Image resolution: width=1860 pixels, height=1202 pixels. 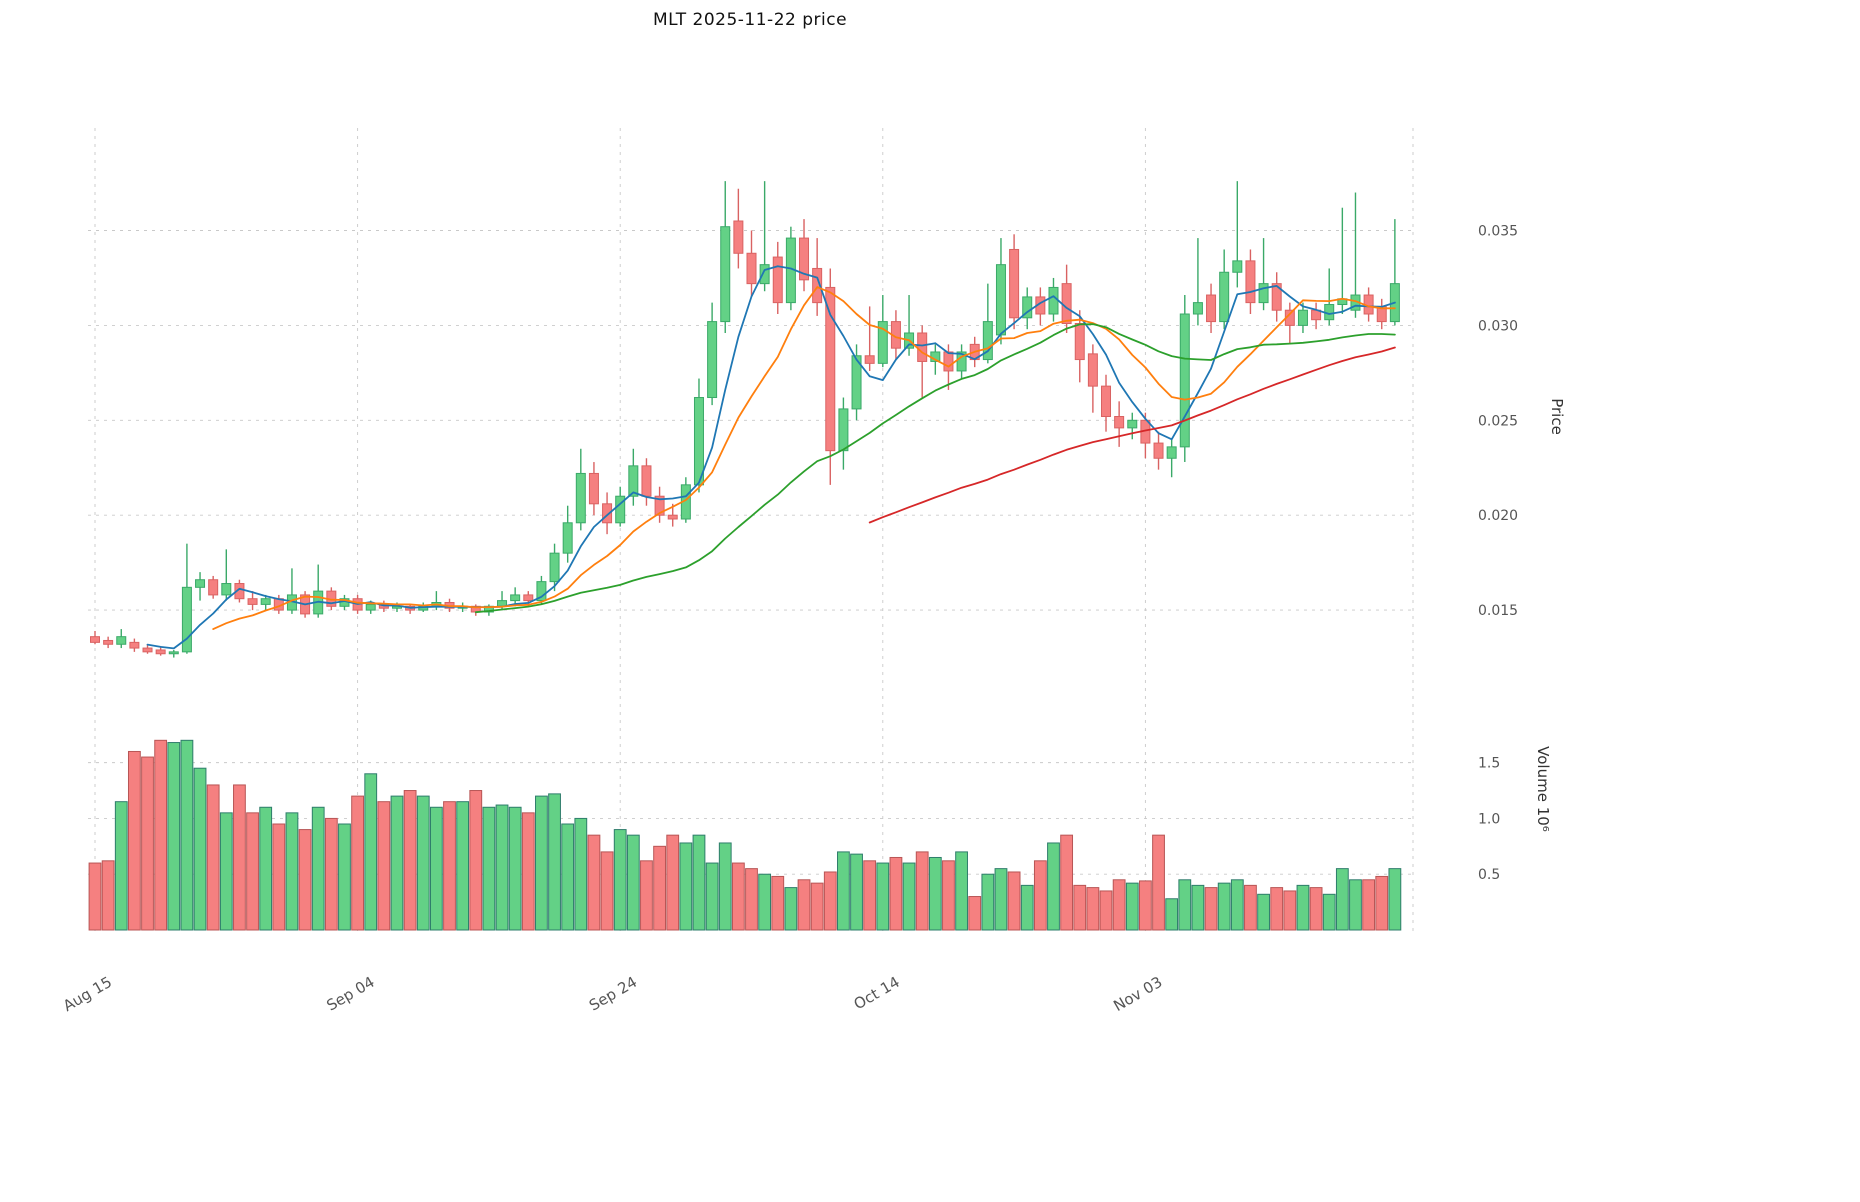 What do you see at coordinates (1557, 416) in the screenshot?
I see `price-axis-label: Price` at bounding box center [1557, 416].